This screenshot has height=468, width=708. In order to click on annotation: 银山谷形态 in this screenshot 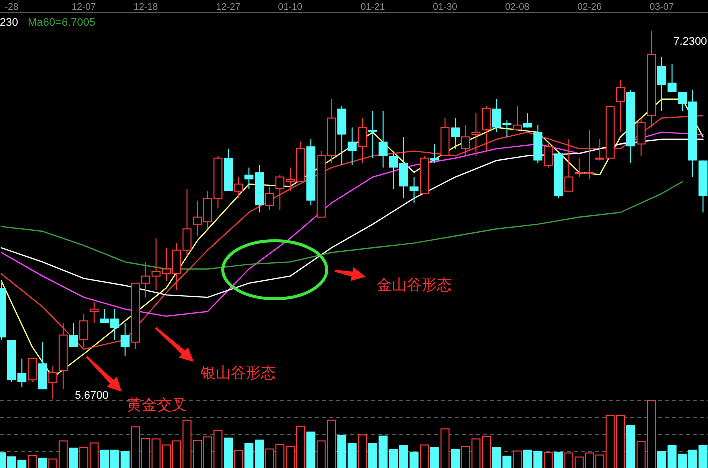, I will do `click(238, 373)`.